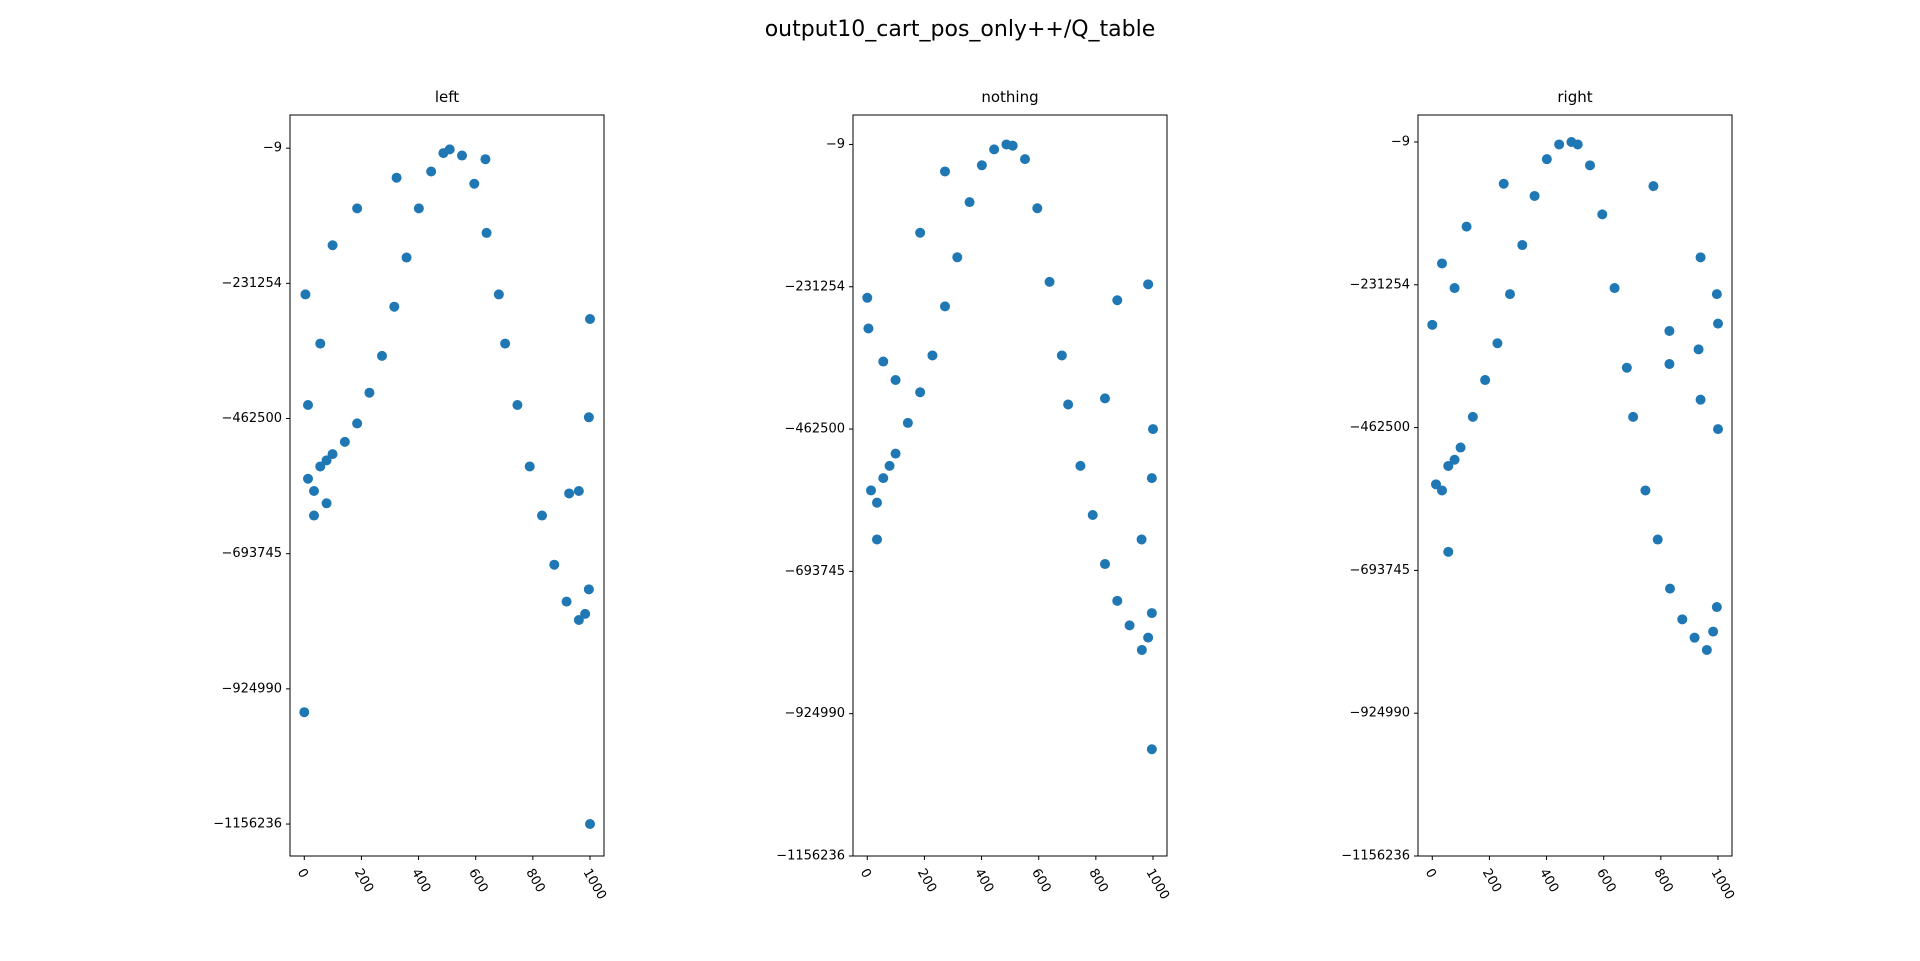 This screenshot has height=961, width=1920. I want to click on x-tick-label: 1000, so click(1723, 884).